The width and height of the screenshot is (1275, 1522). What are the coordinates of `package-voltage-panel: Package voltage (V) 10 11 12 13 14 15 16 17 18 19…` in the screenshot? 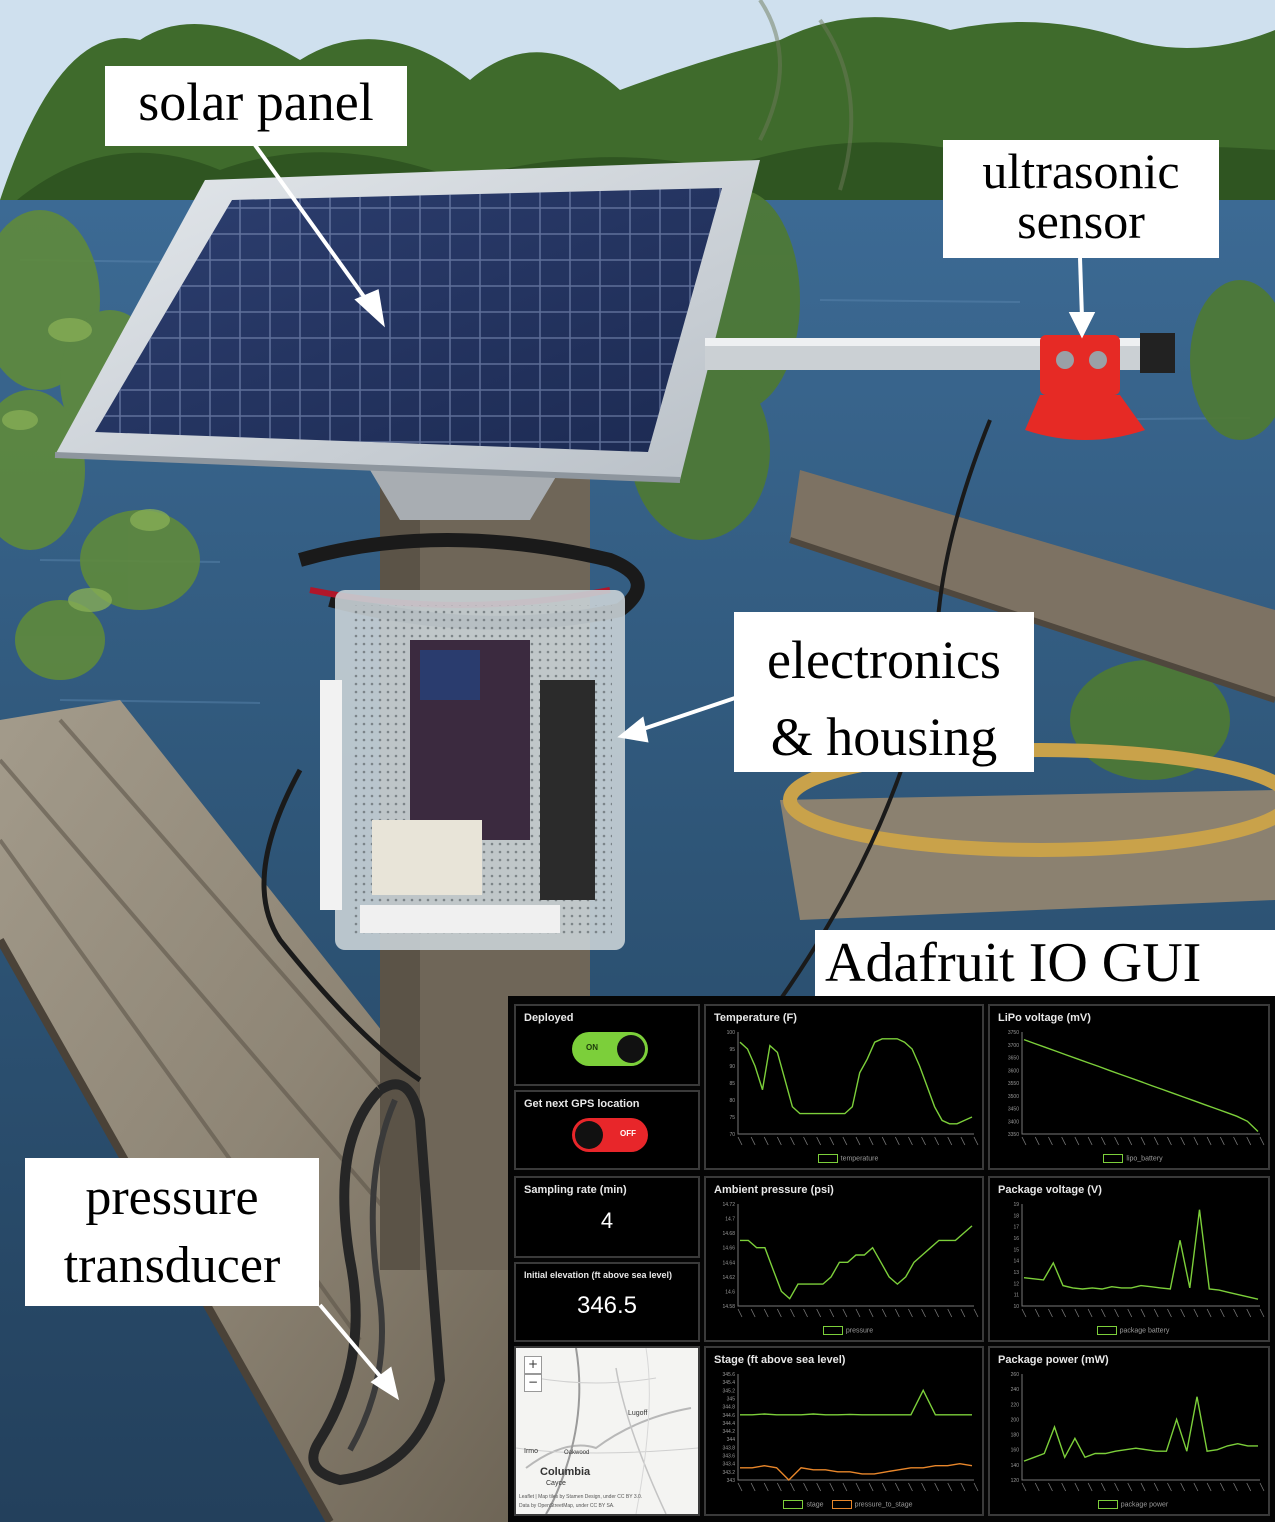 It's located at (1129, 1259).